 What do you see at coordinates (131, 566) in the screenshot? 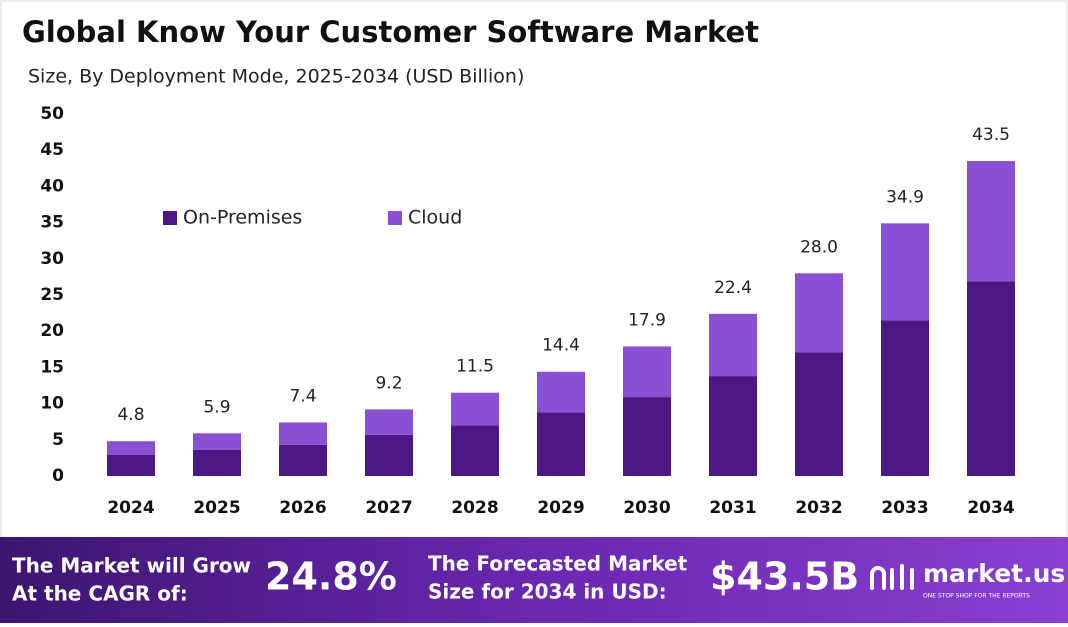
I see `footer-cagr-text: The Market will Grow` at bounding box center [131, 566].